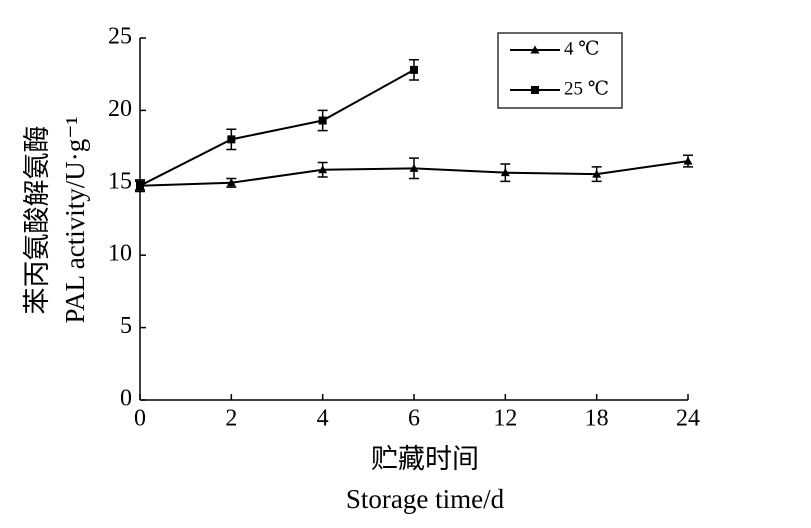 The height and width of the screenshot is (528, 811). I want to click on x-tick-label: 0, so click(140, 419).